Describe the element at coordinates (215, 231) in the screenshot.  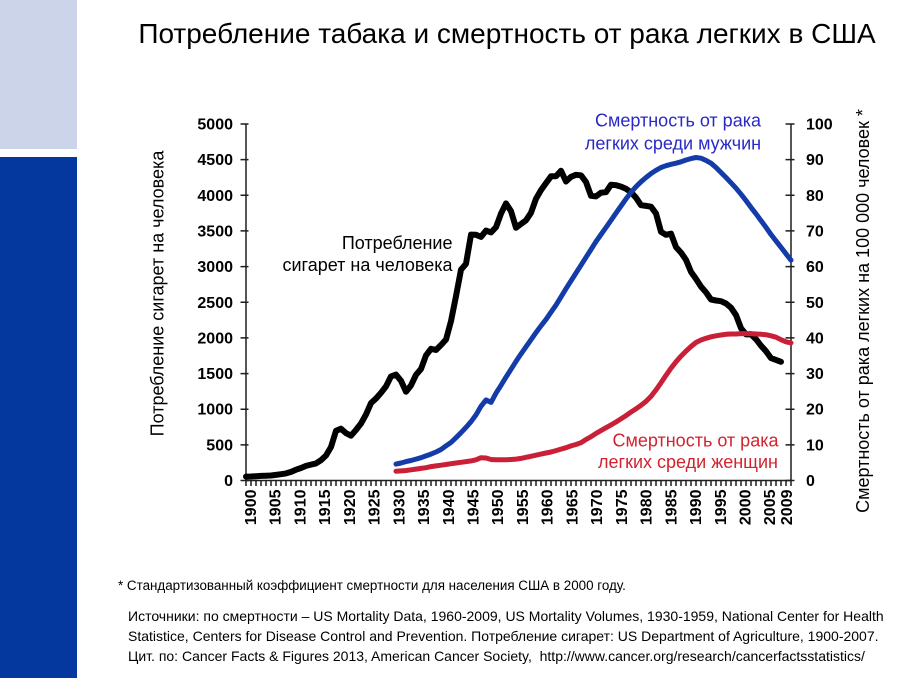
I see `svg-text: 3500` at that location.